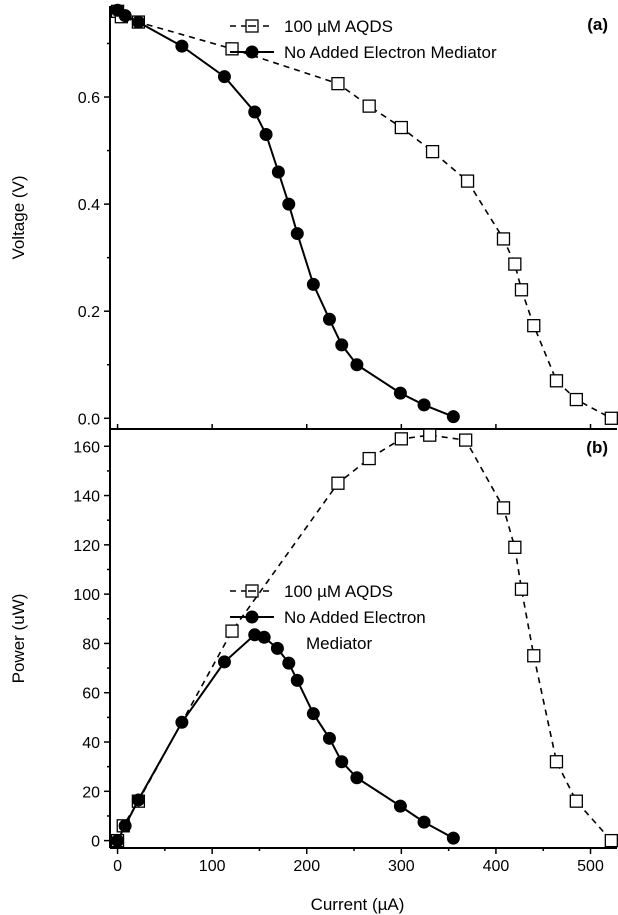  I want to click on x-tick-label: 500, so click(590, 866).